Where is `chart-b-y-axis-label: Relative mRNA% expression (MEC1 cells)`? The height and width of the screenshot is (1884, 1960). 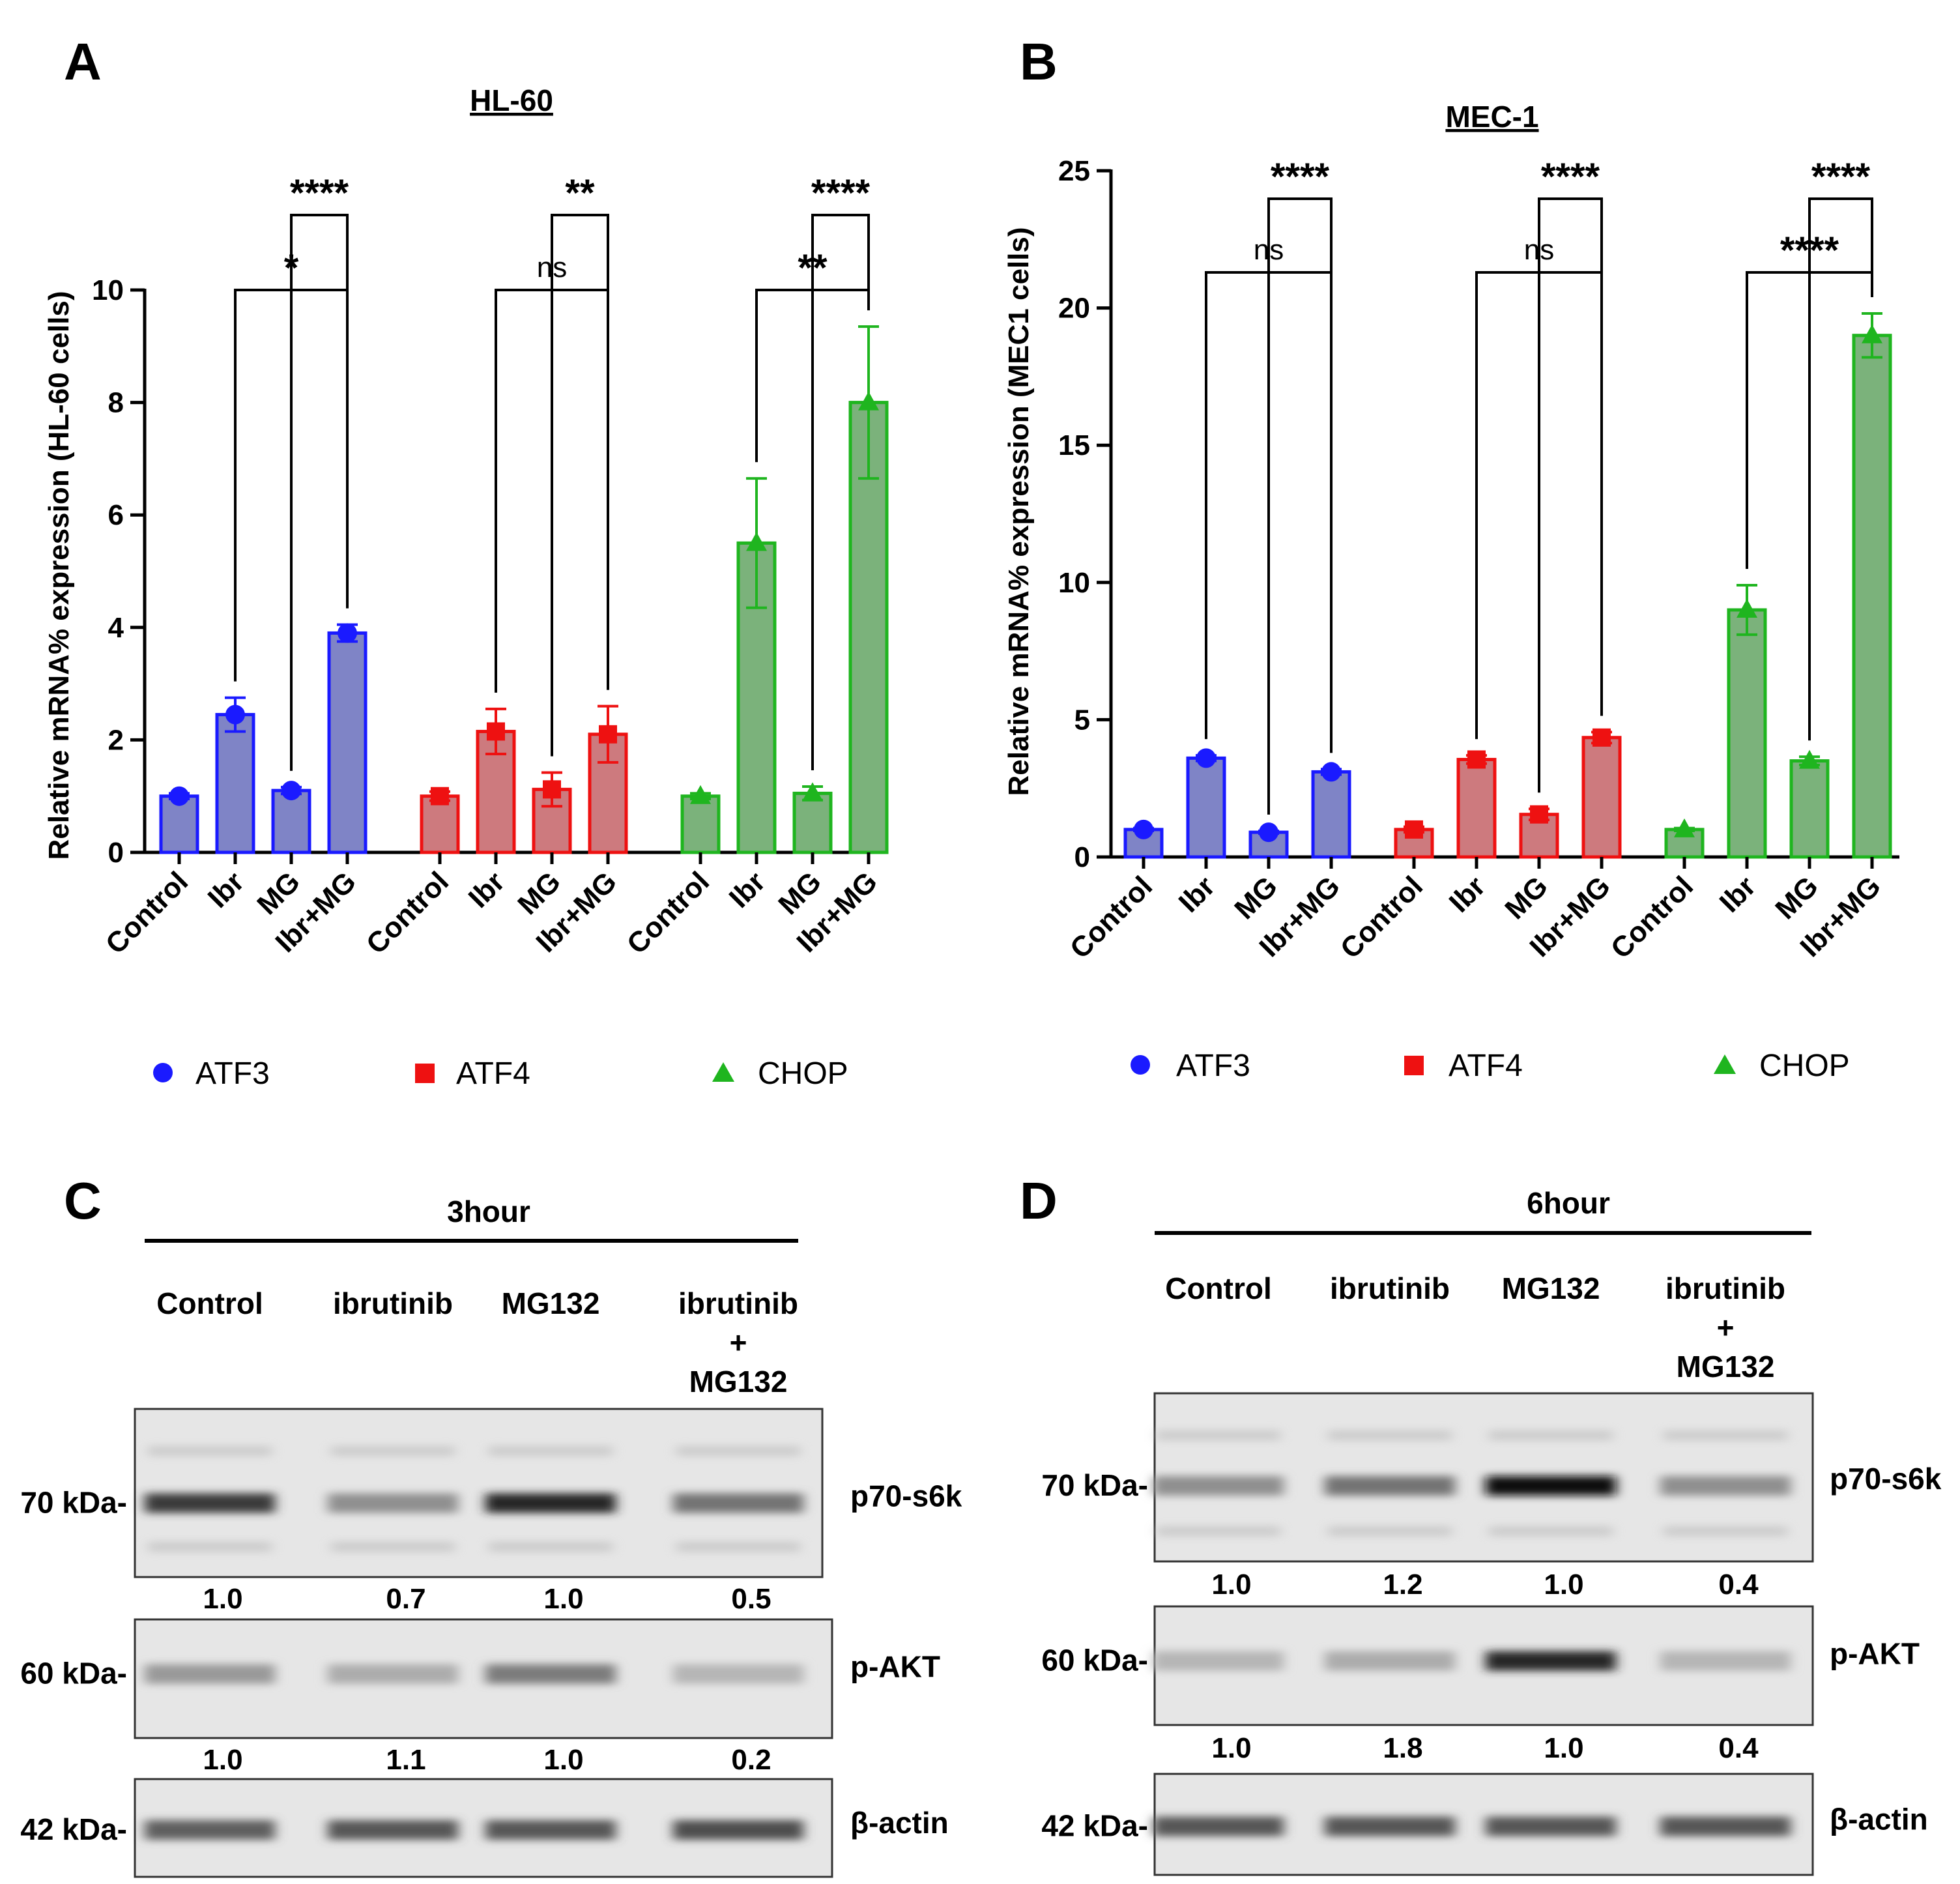 chart-b-y-axis-label: Relative mRNA% expression (MEC1 cells) is located at coordinates (1019, 511).